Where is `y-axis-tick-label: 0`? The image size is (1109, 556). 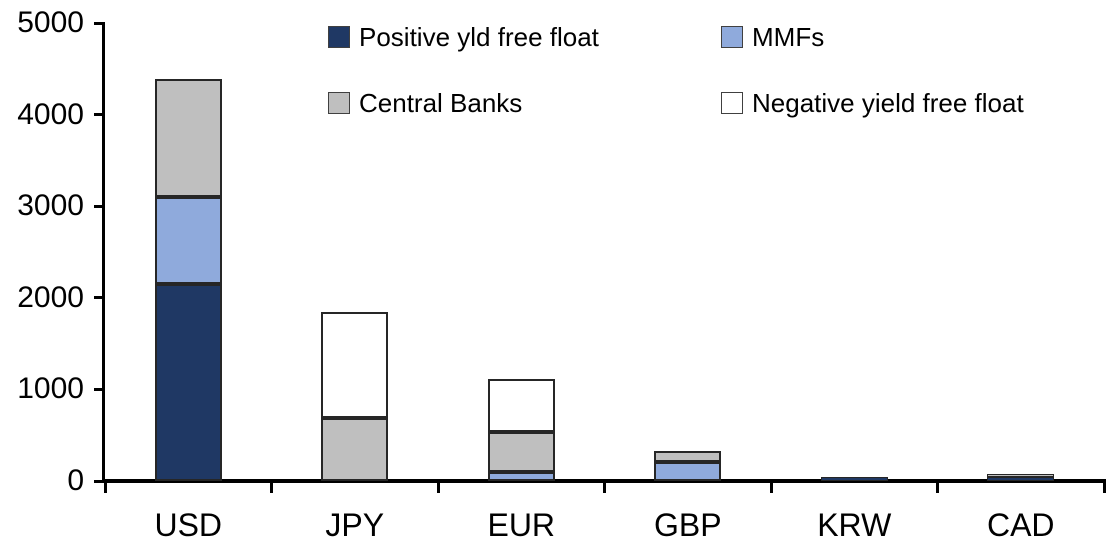
y-axis-tick-label: 0 is located at coordinates (75, 480).